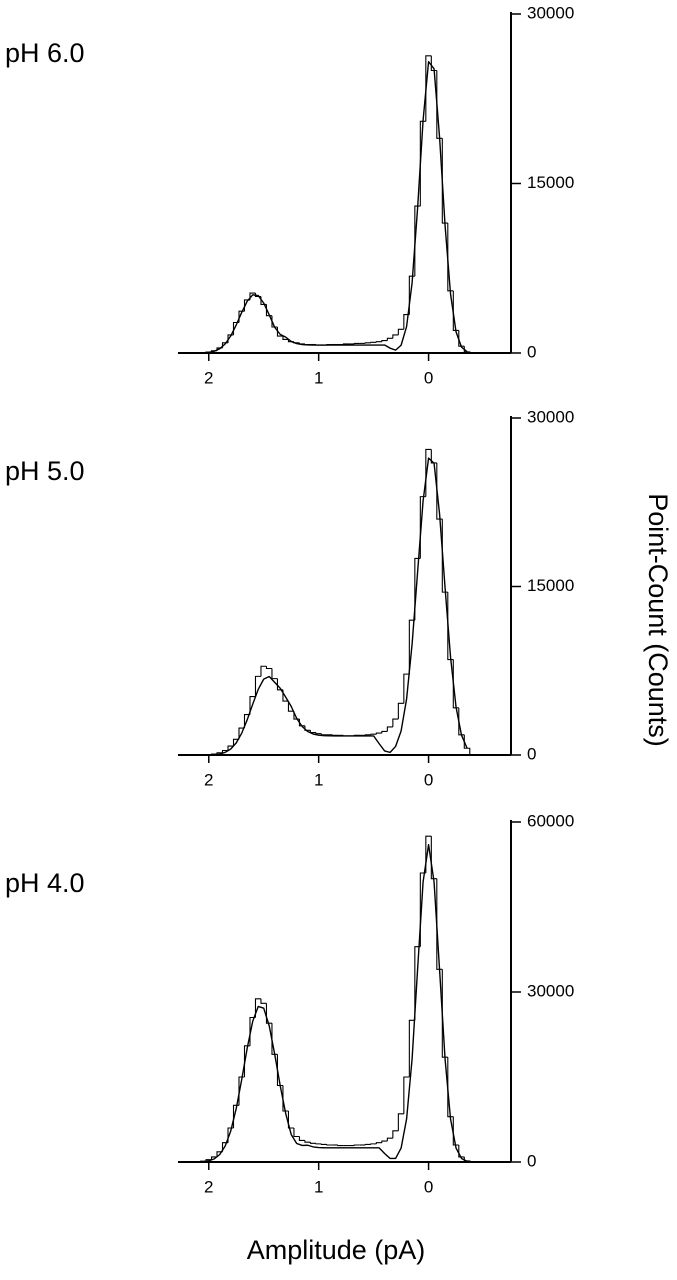  Describe the element at coordinates (45, 53) in the screenshot. I see `panel-title: pH 6.0` at that location.